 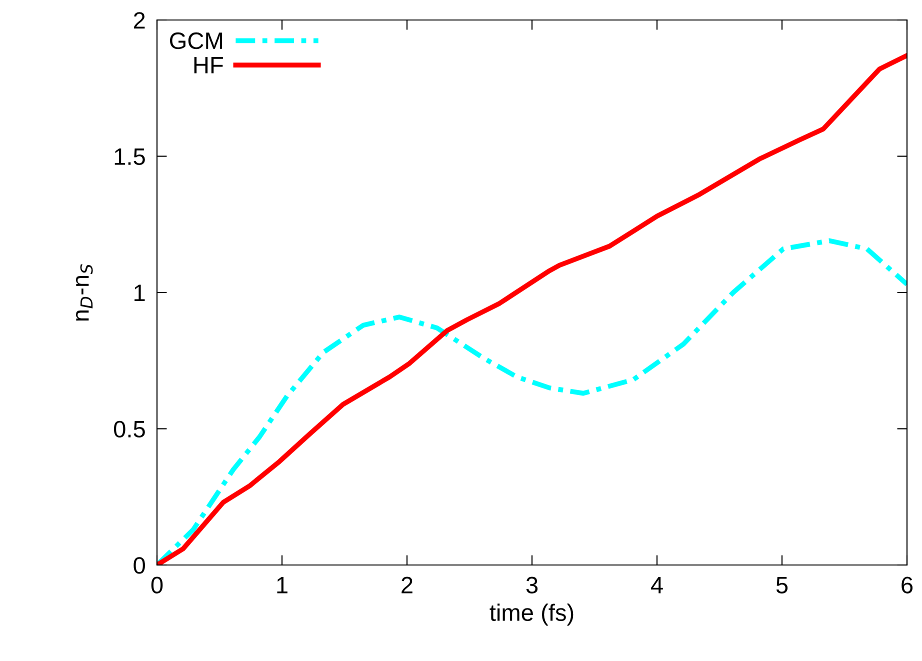 I want to click on y-tick-label: 2, so click(x=139, y=20).